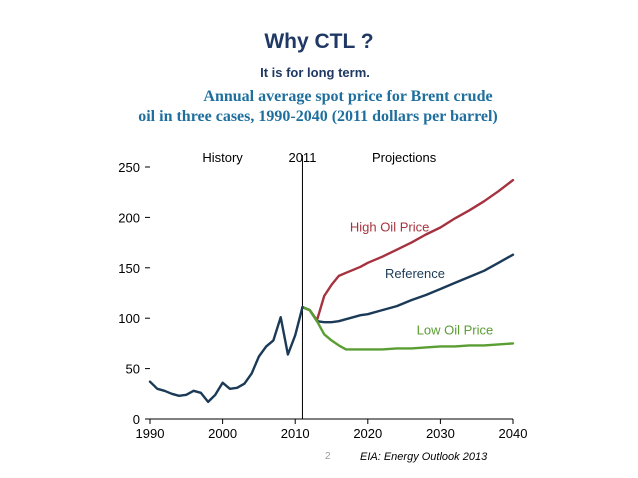 This screenshot has width=638, height=478. Describe the element at coordinates (415, 273) in the screenshot. I see `series-label-reference: Reference` at that location.